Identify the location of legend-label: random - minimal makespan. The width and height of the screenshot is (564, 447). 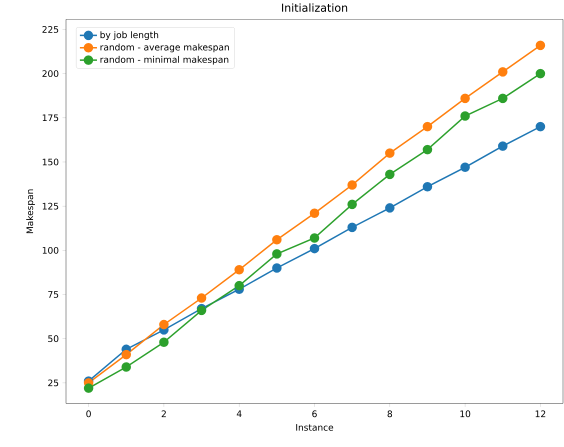
(164, 60).